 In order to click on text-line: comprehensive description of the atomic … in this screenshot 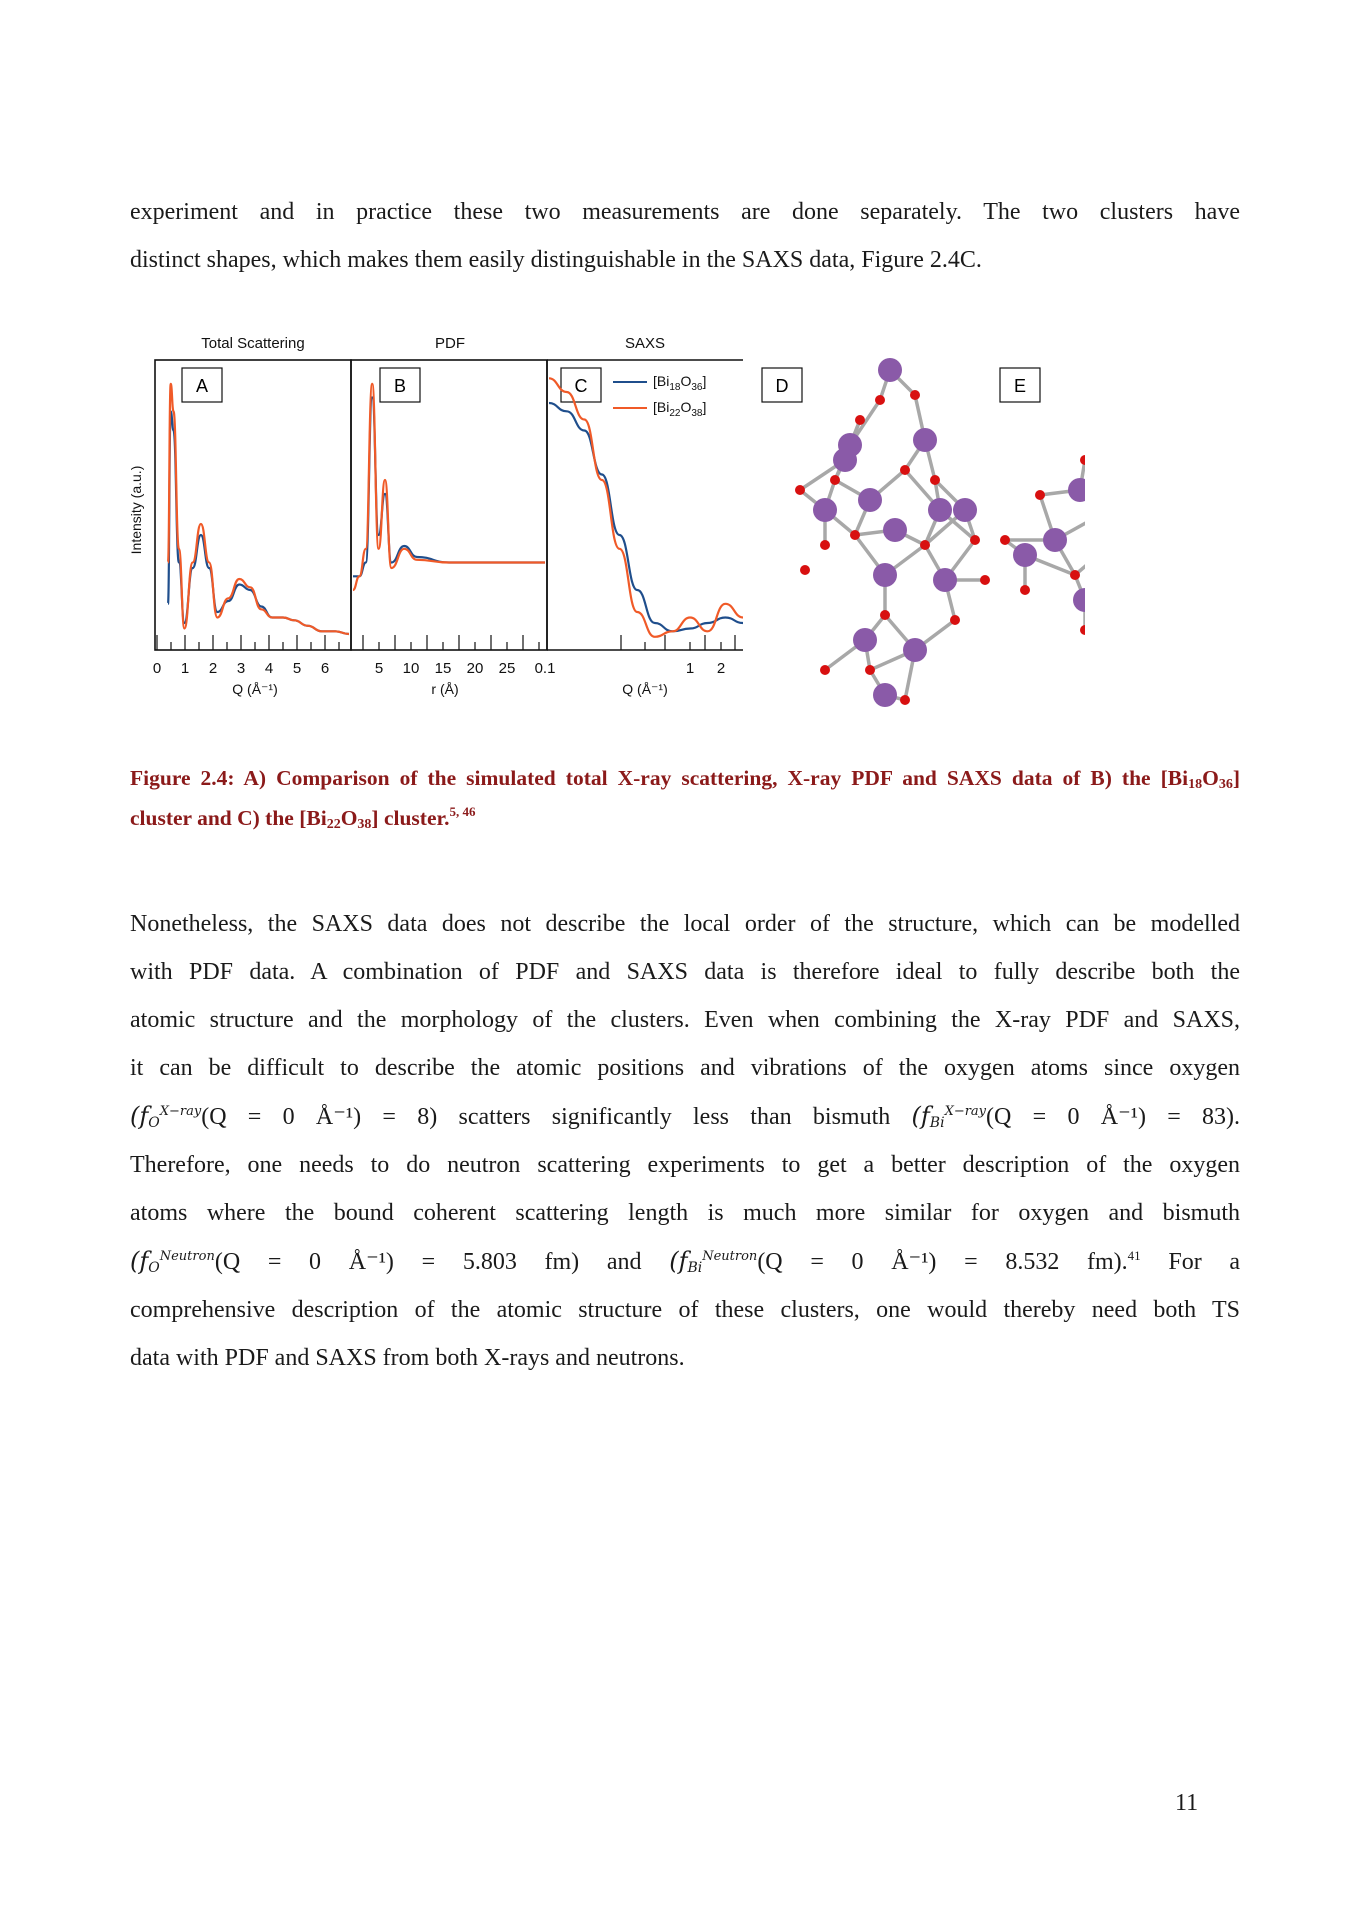, I will do `click(685, 1310)`.